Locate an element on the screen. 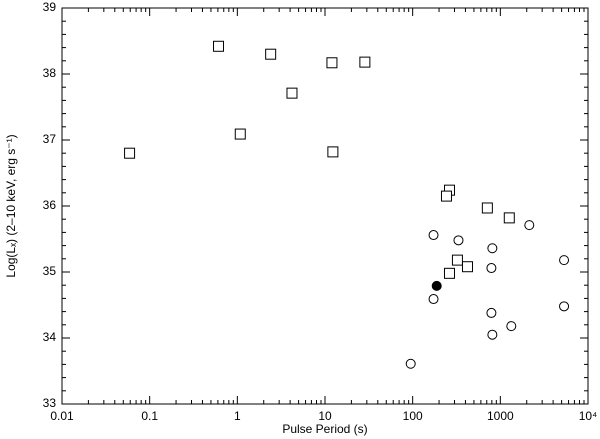 The image size is (600, 439). y-tick-label: 38 is located at coordinates (50, 73).